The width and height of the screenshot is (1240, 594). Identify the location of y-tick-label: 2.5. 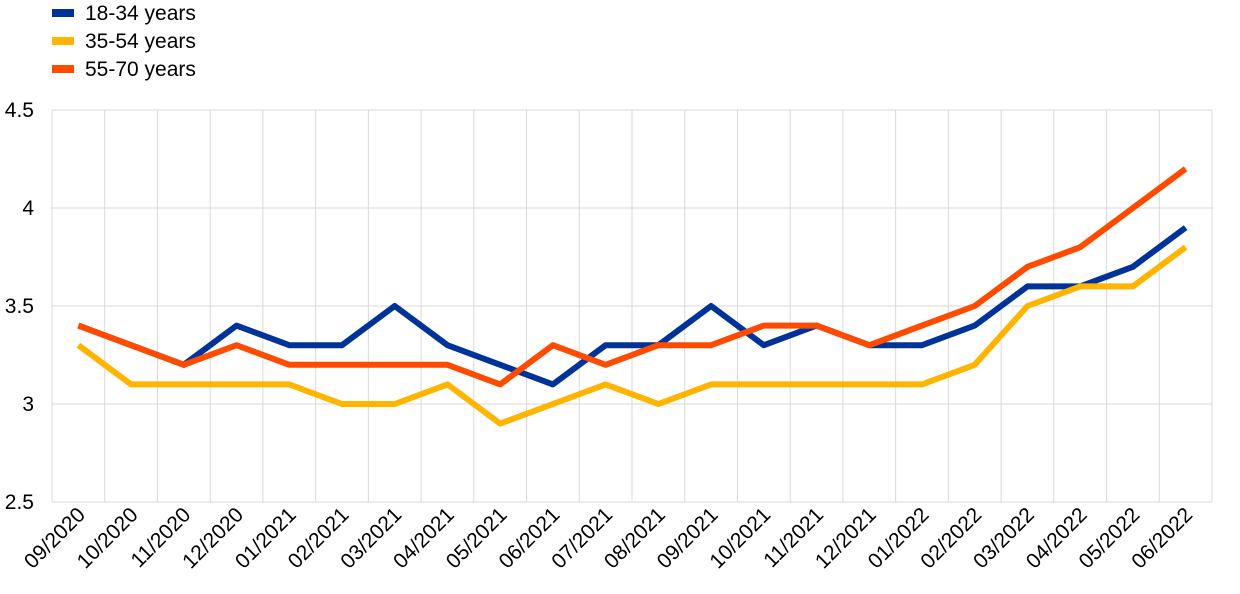
(19, 502).